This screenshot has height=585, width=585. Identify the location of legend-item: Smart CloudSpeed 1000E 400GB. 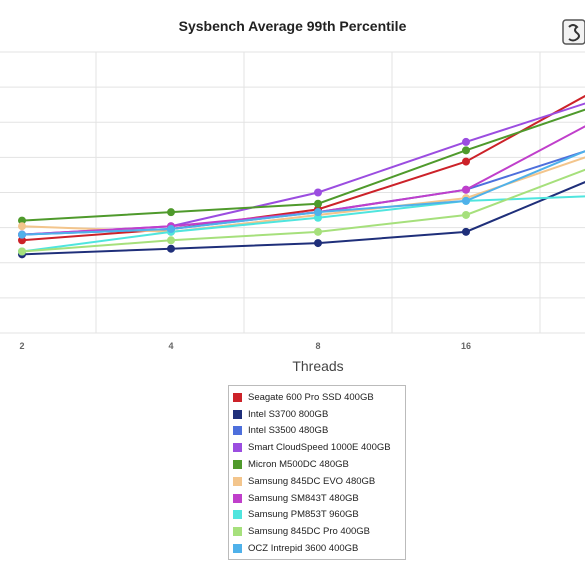
(319, 447).